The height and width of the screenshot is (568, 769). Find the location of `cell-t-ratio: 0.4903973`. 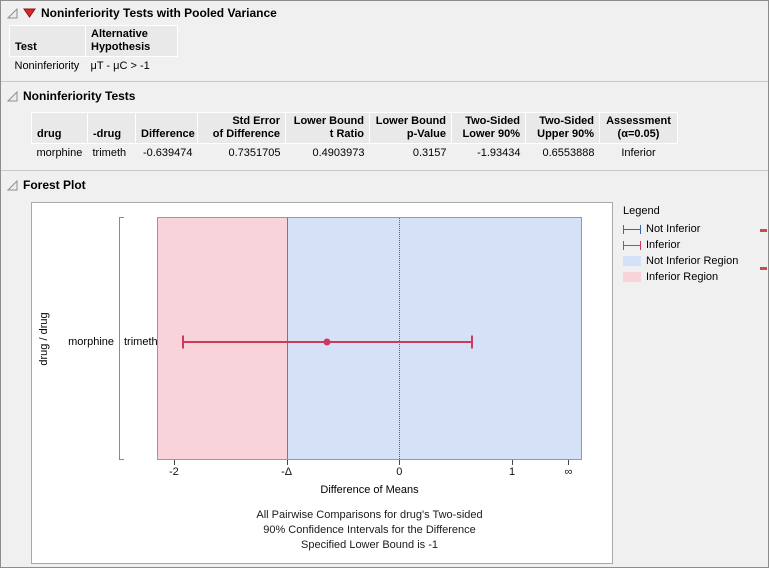

cell-t-ratio: 0.4903973 is located at coordinates (338, 153).